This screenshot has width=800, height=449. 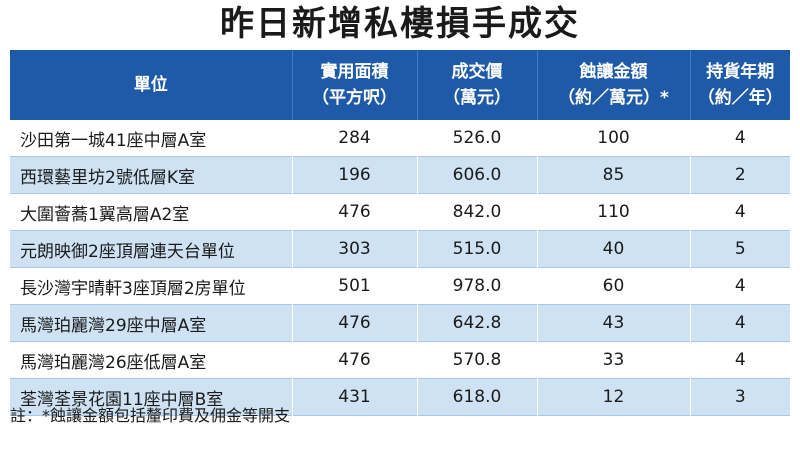 What do you see at coordinates (477, 212) in the screenshot?
I see `cell-price: 842.0` at bounding box center [477, 212].